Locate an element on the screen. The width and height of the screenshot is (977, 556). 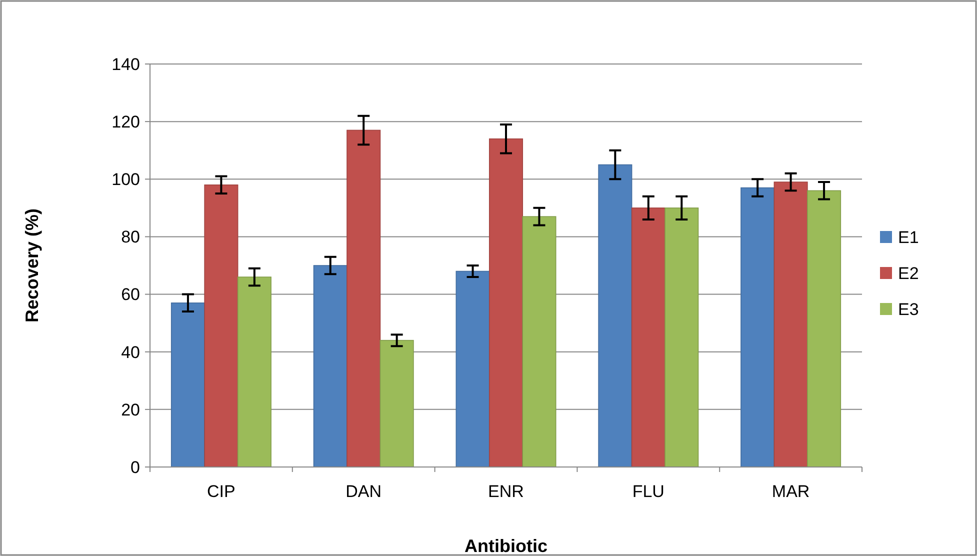
y-tick-label: 0 is located at coordinates (135, 467).